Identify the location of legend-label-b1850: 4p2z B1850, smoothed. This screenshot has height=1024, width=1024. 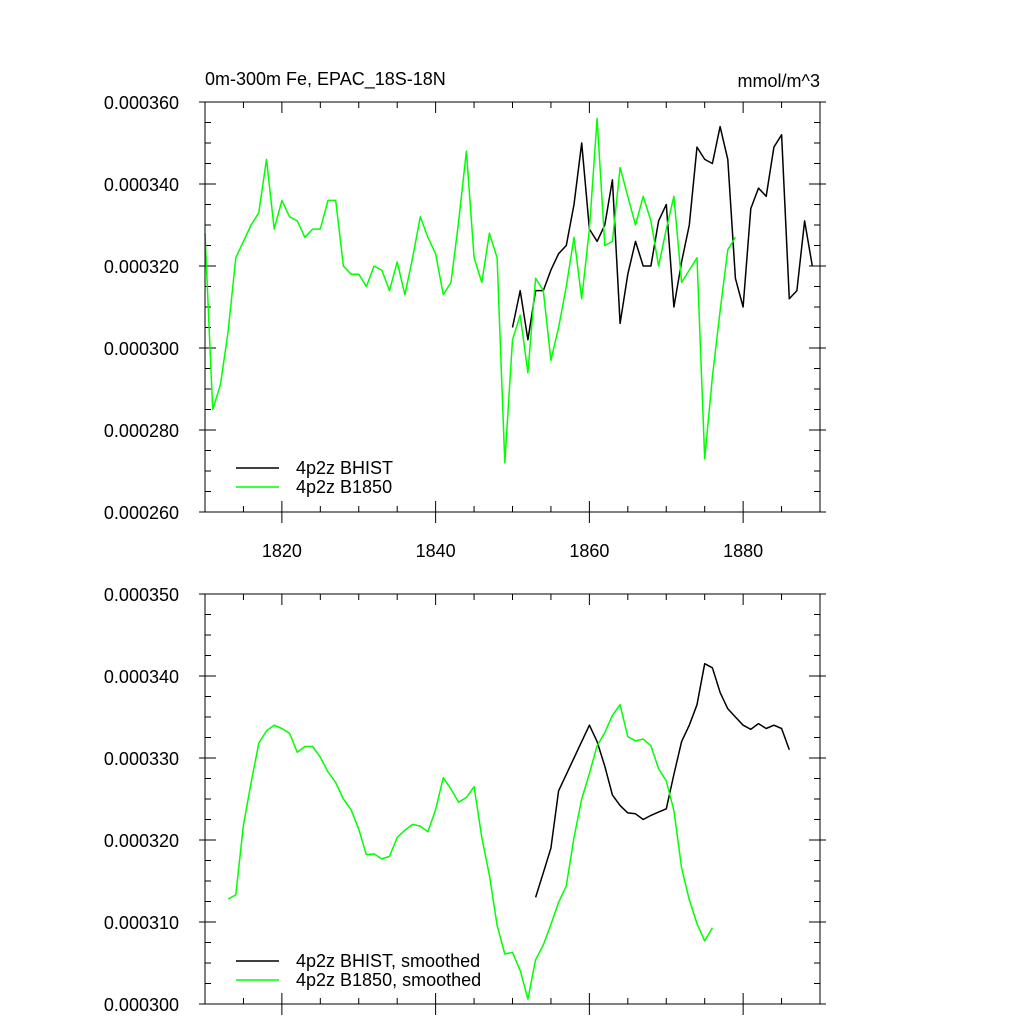
(388, 980).